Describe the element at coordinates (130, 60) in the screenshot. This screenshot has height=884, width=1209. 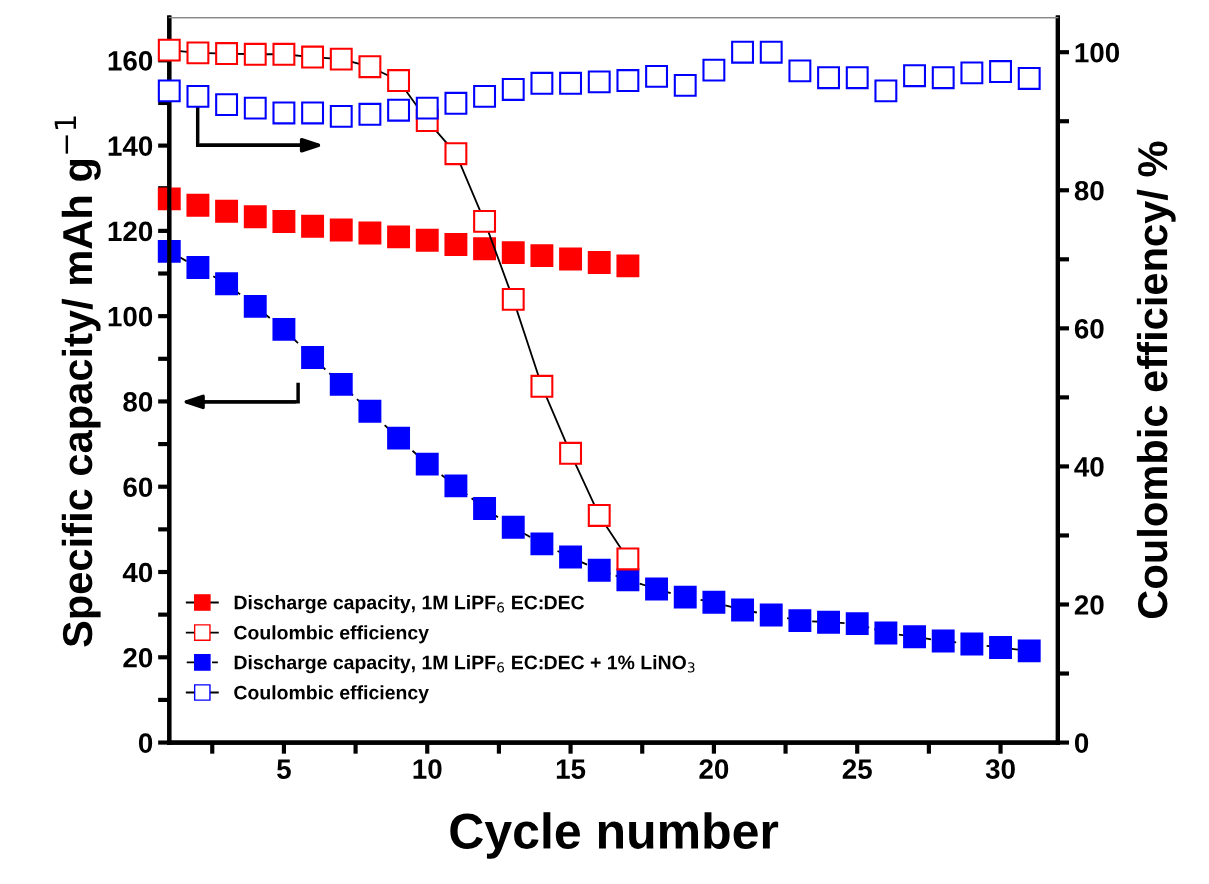
I see `y-tick-label: 160` at that location.